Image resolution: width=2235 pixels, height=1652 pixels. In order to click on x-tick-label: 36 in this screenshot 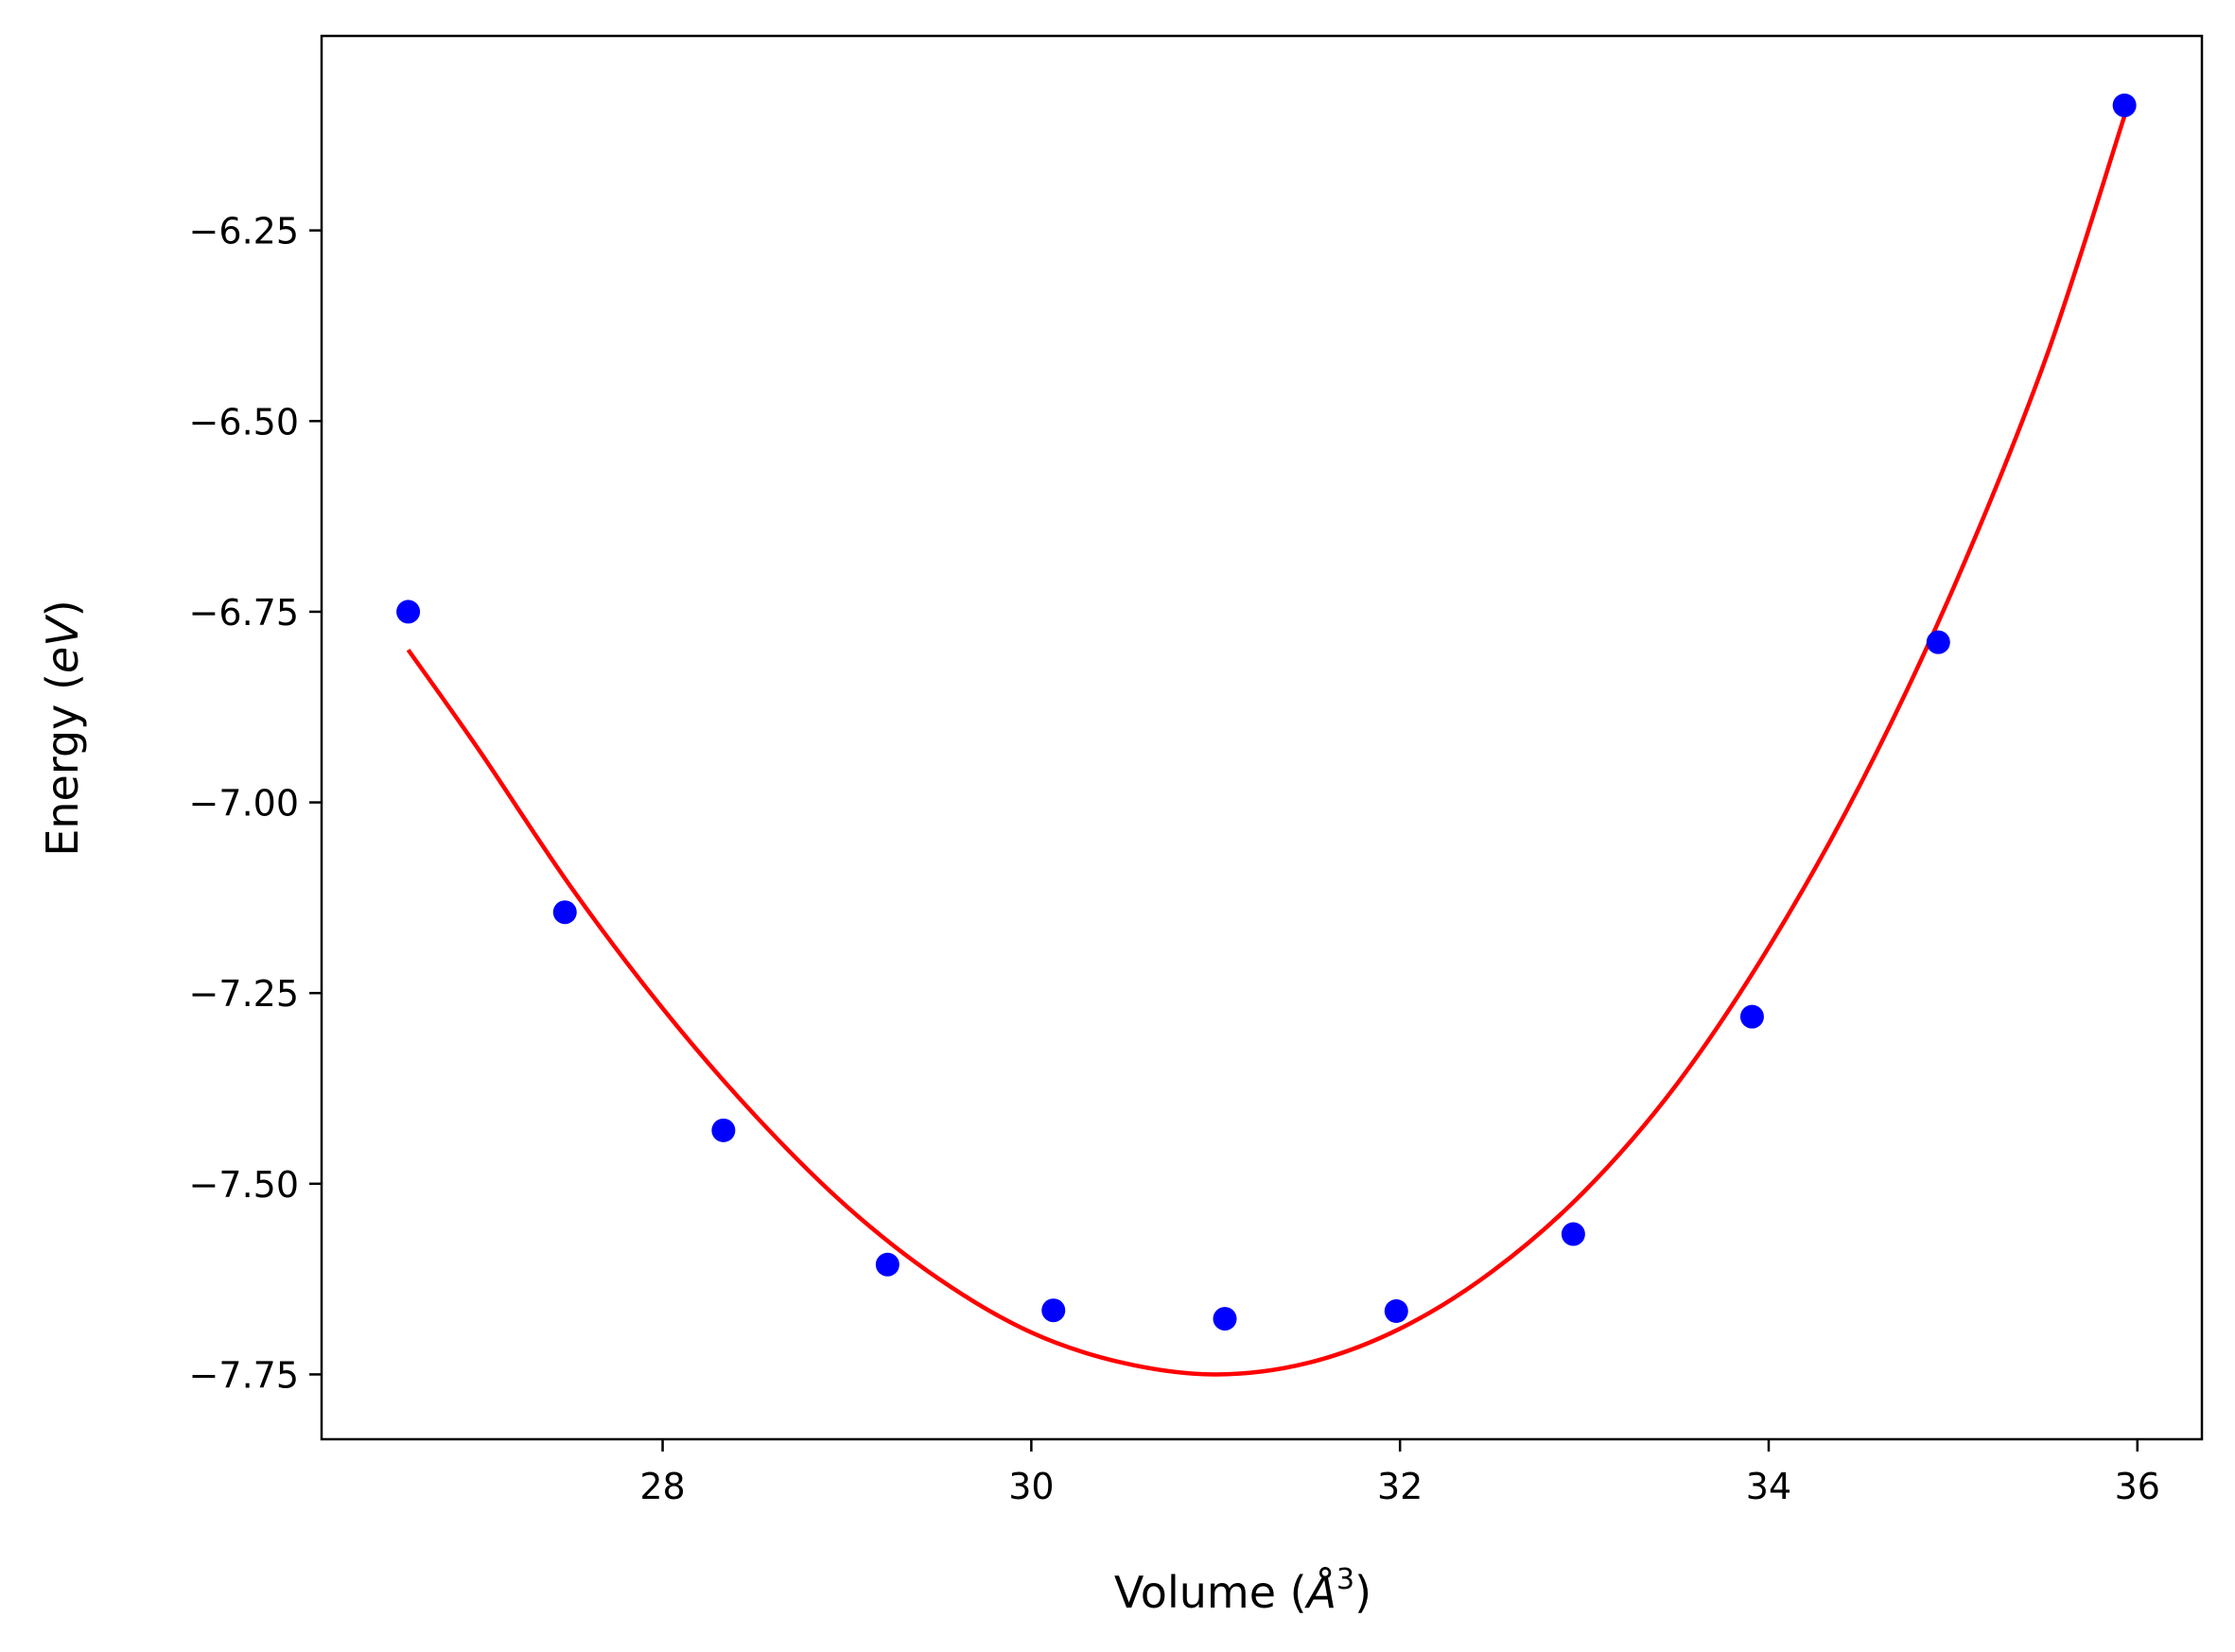, I will do `click(2137, 1487)`.